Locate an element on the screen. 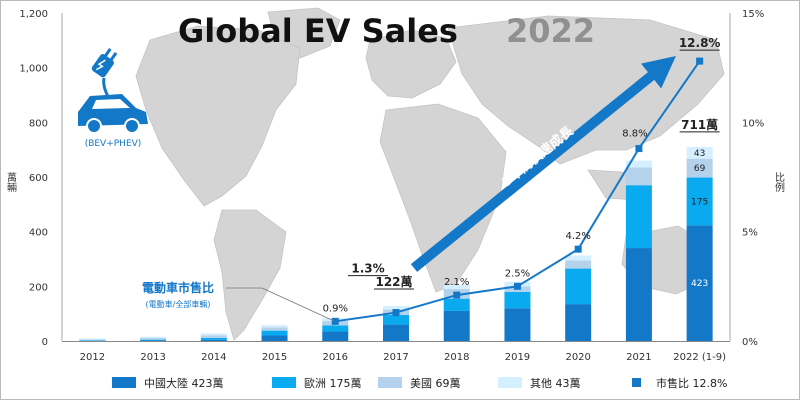  legend-label: 美國 69萬 is located at coordinates (435, 383).